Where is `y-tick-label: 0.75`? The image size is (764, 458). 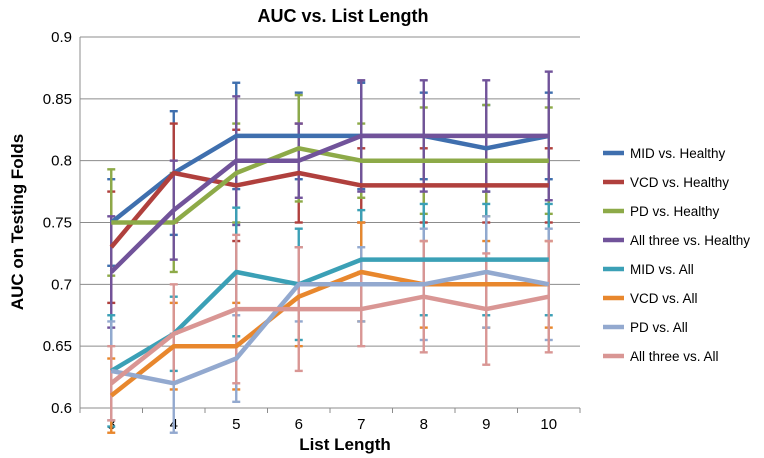 y-tick-label: 0.75 is located at coordinates (57, 223).